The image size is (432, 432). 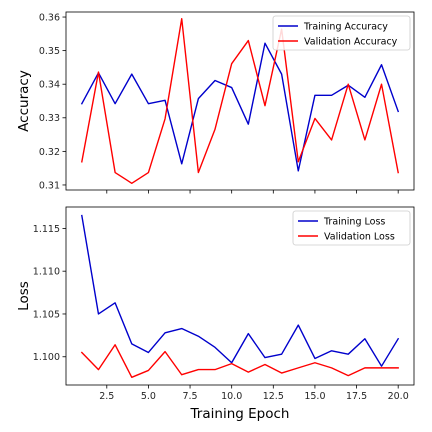 I want to click on accuracy-y-tick-label: 0.31, so click(x=49, y=185).